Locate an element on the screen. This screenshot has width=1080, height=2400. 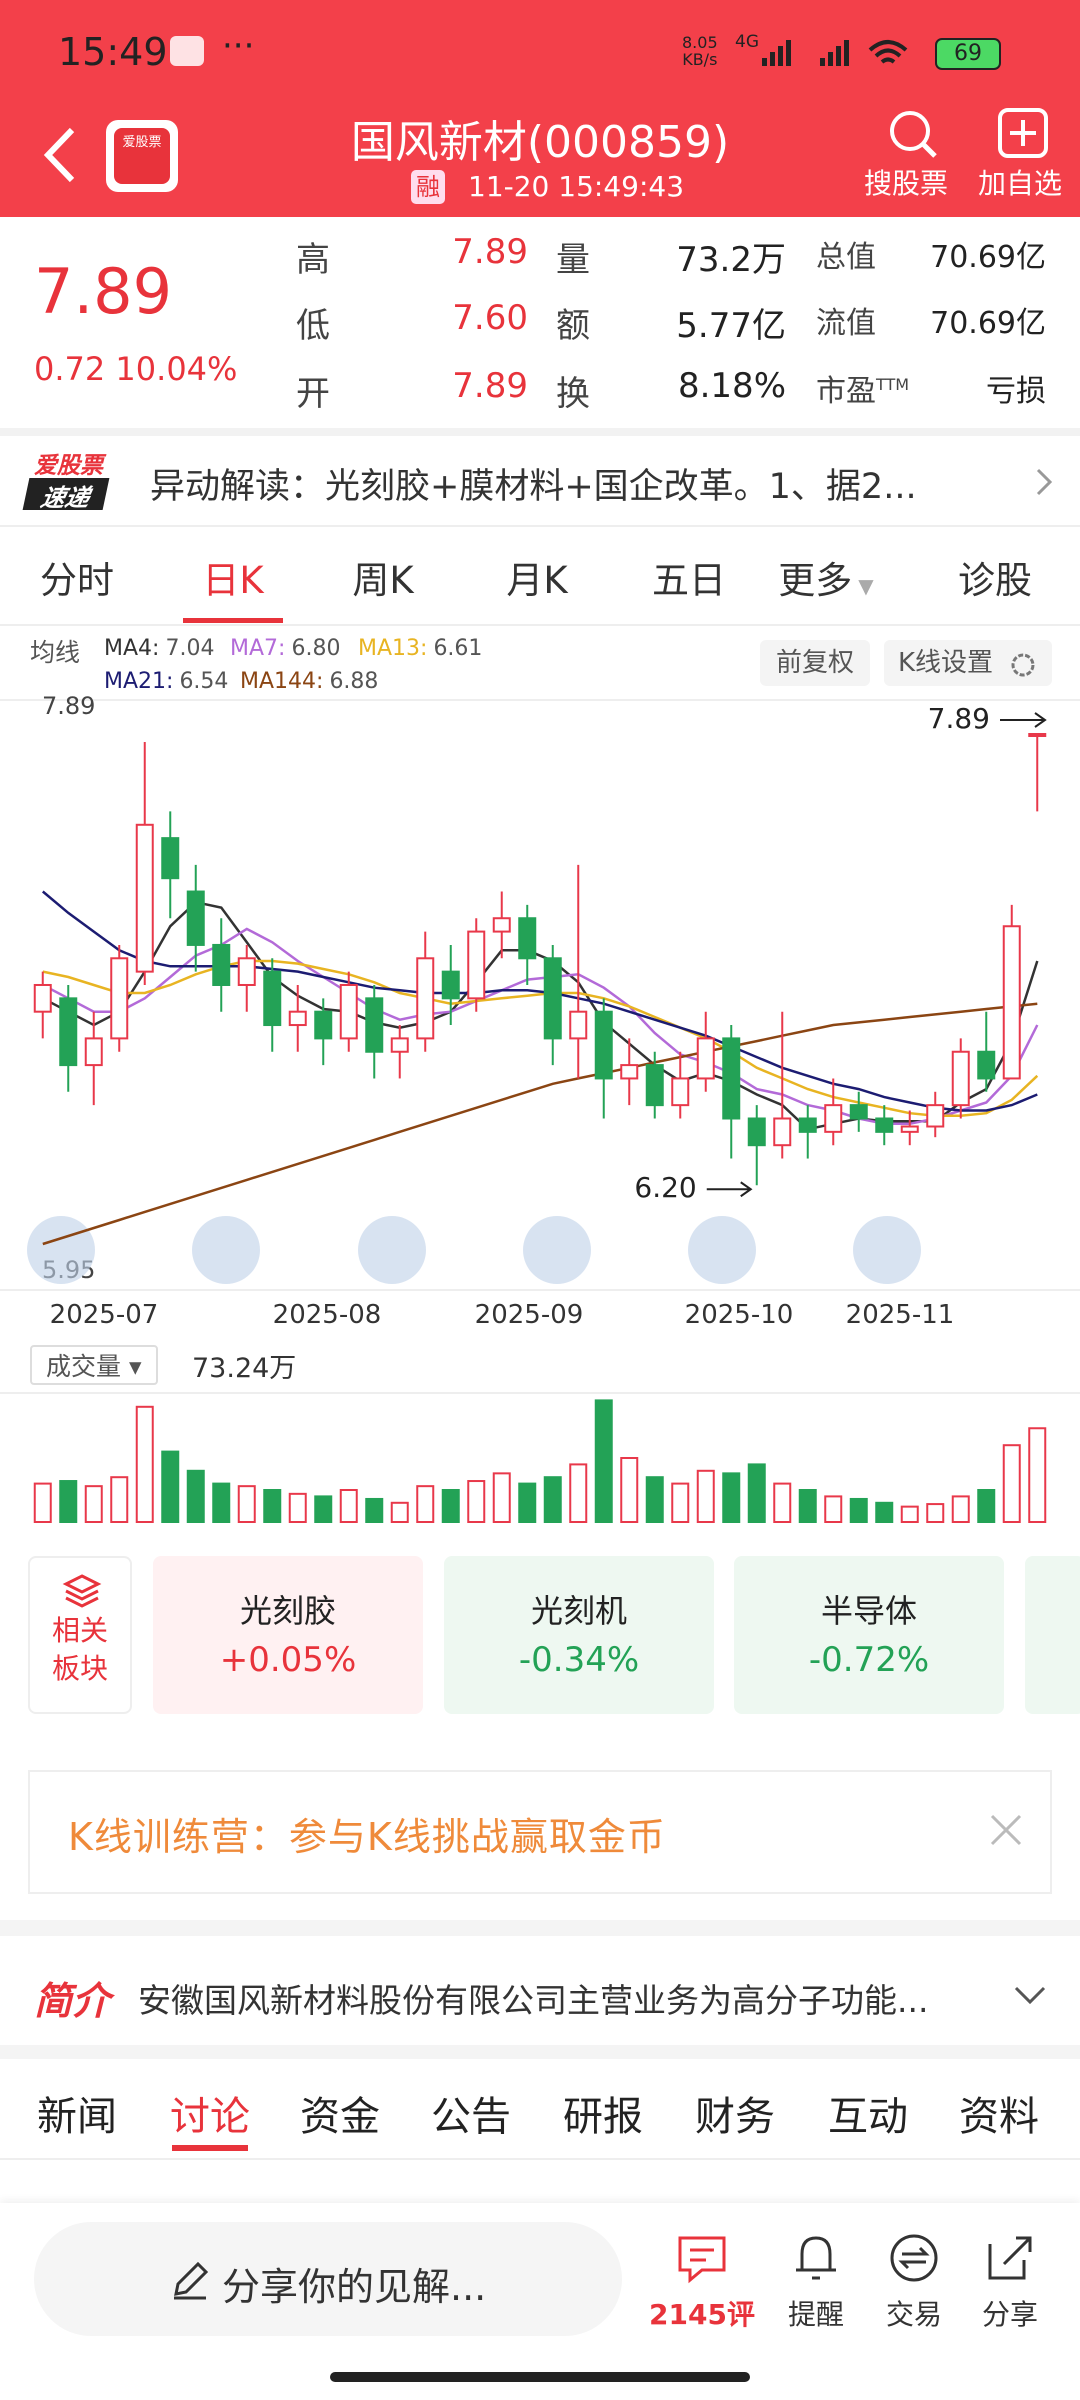
volume-selector: 成交量 ▾ is located at coordinates (94, 1365).